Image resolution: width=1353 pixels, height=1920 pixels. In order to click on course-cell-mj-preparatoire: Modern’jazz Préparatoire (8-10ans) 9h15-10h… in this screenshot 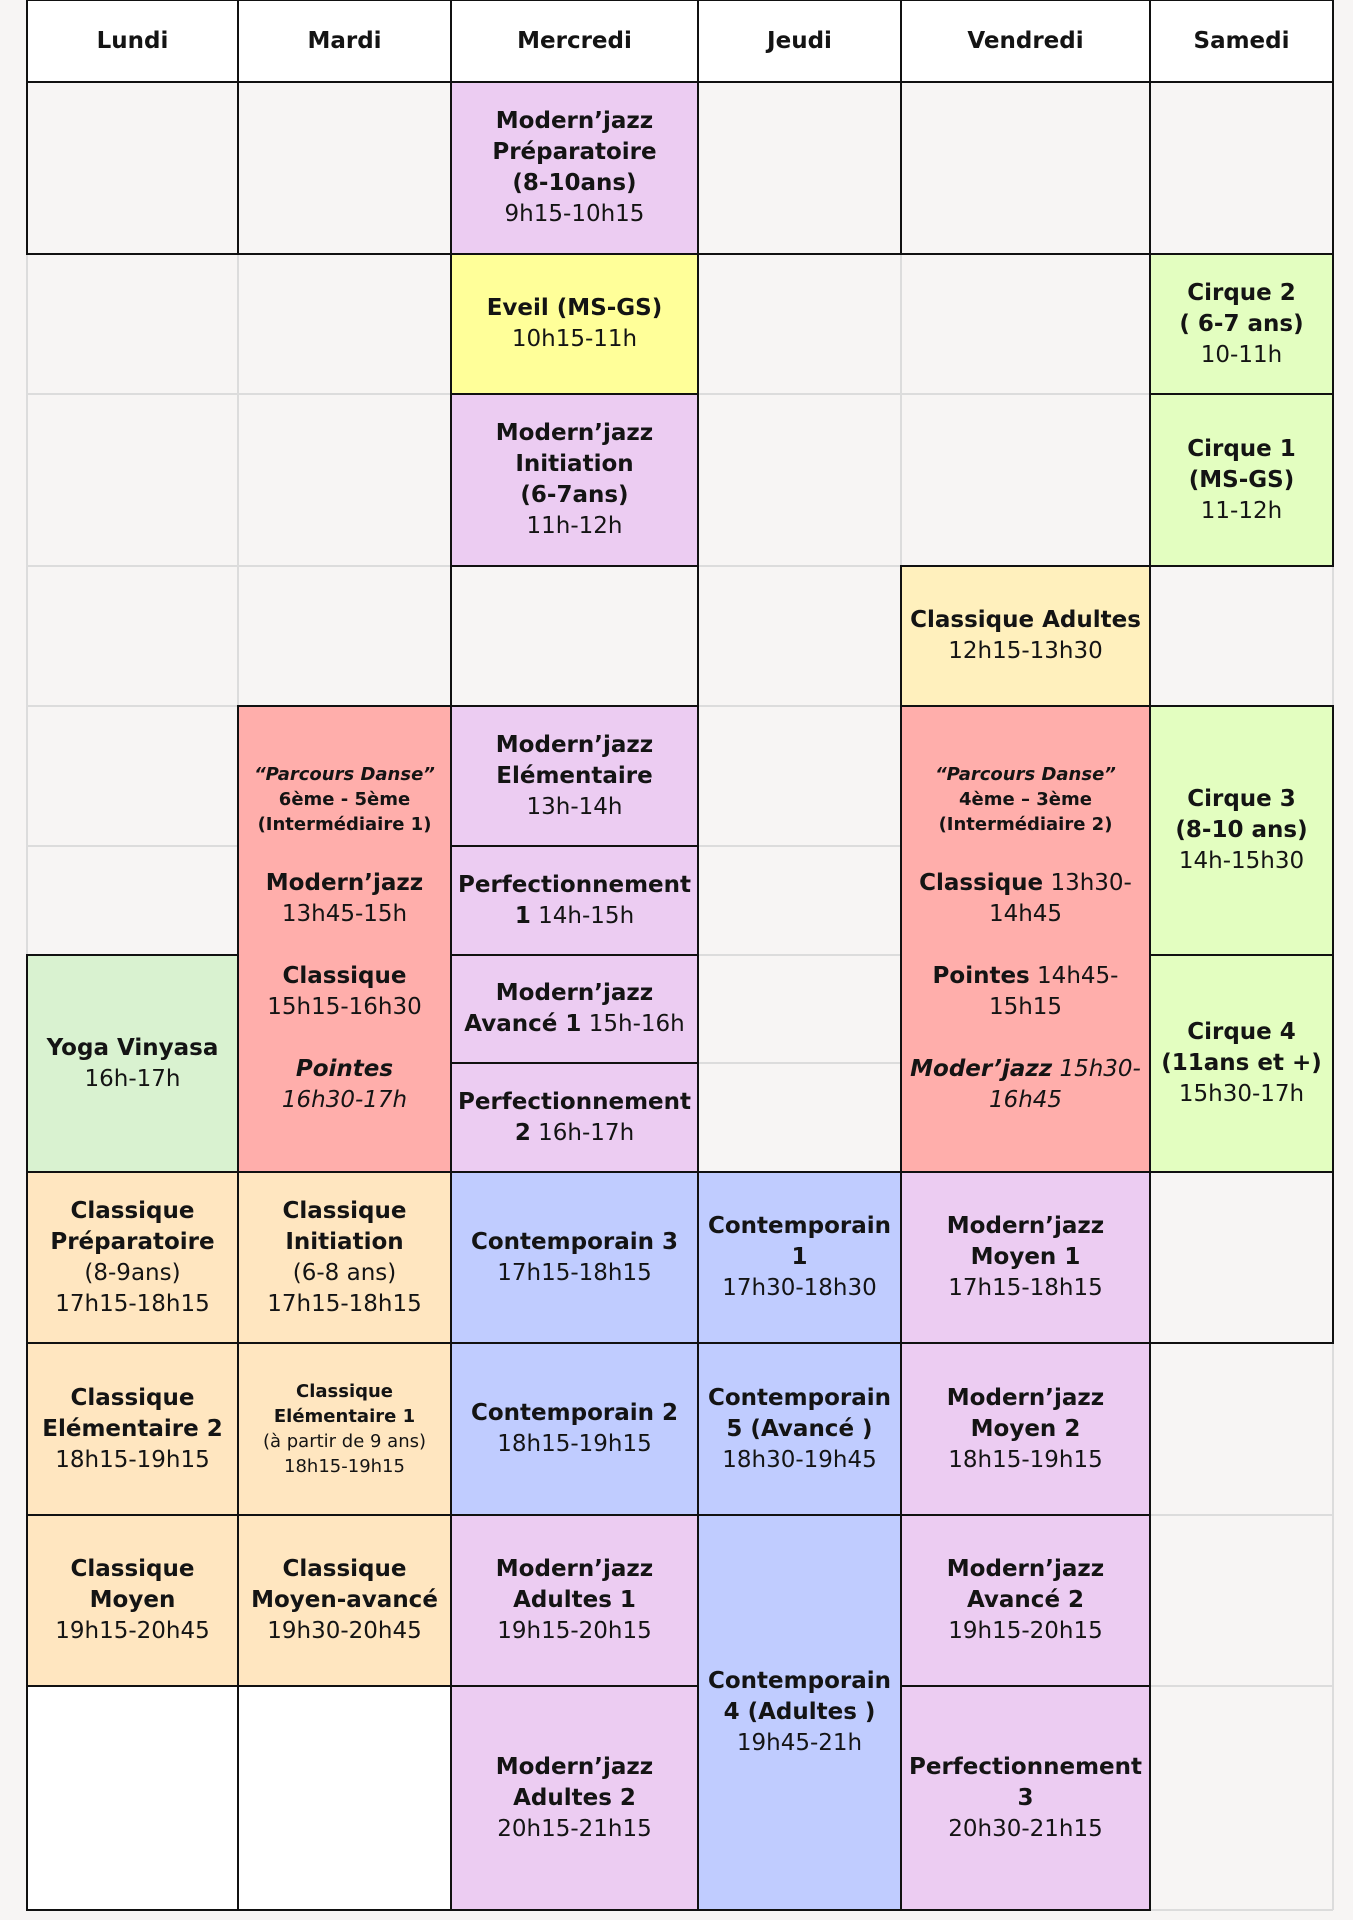, I will do `click(574, 168)`.